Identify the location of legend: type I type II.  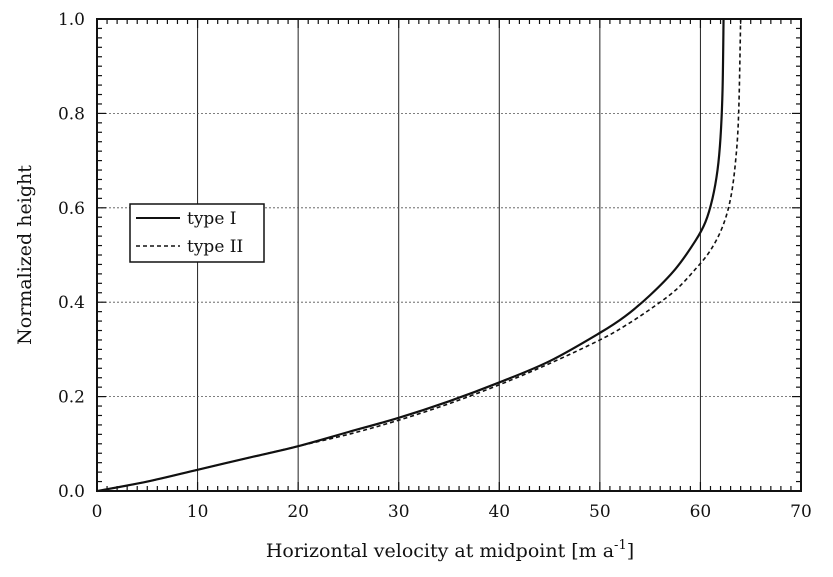
(197, 233).